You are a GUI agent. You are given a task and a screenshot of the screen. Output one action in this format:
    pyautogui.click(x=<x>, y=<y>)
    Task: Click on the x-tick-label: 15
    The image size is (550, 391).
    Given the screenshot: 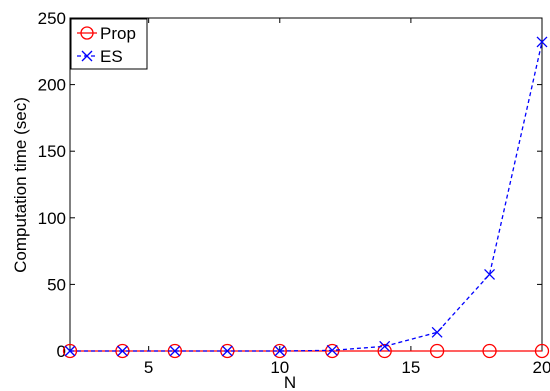 What is the action you would take?
    pyautogui.click(x=410, y=367)
    